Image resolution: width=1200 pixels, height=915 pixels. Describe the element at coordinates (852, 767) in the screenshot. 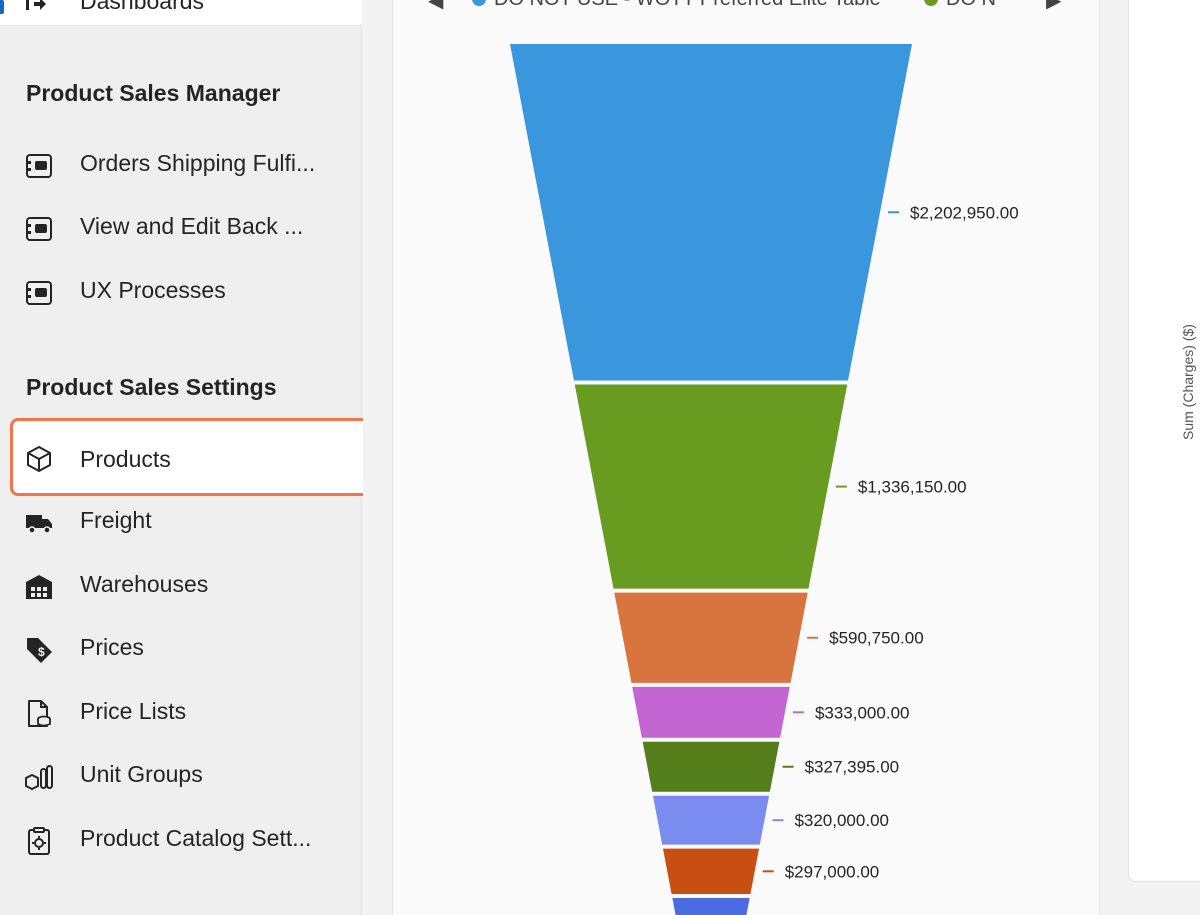

I see `data-label: $327,395.00` at that location.